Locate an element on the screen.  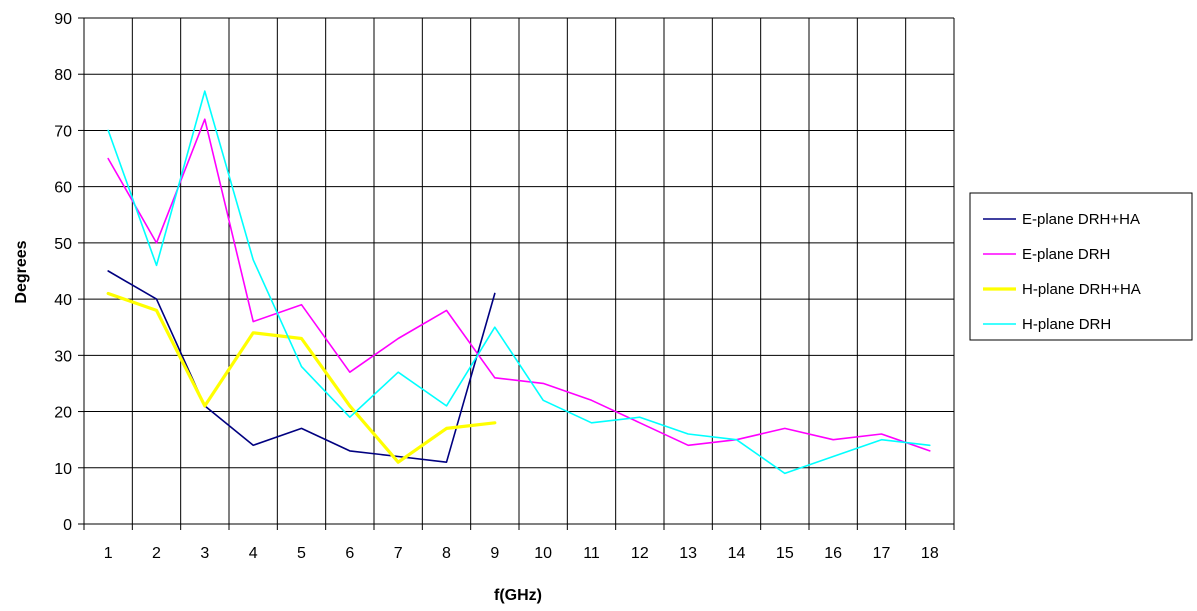
legend-label-e-plane-drh-ha: E-plane DRH+HA is located at coordinates (1081, 219).